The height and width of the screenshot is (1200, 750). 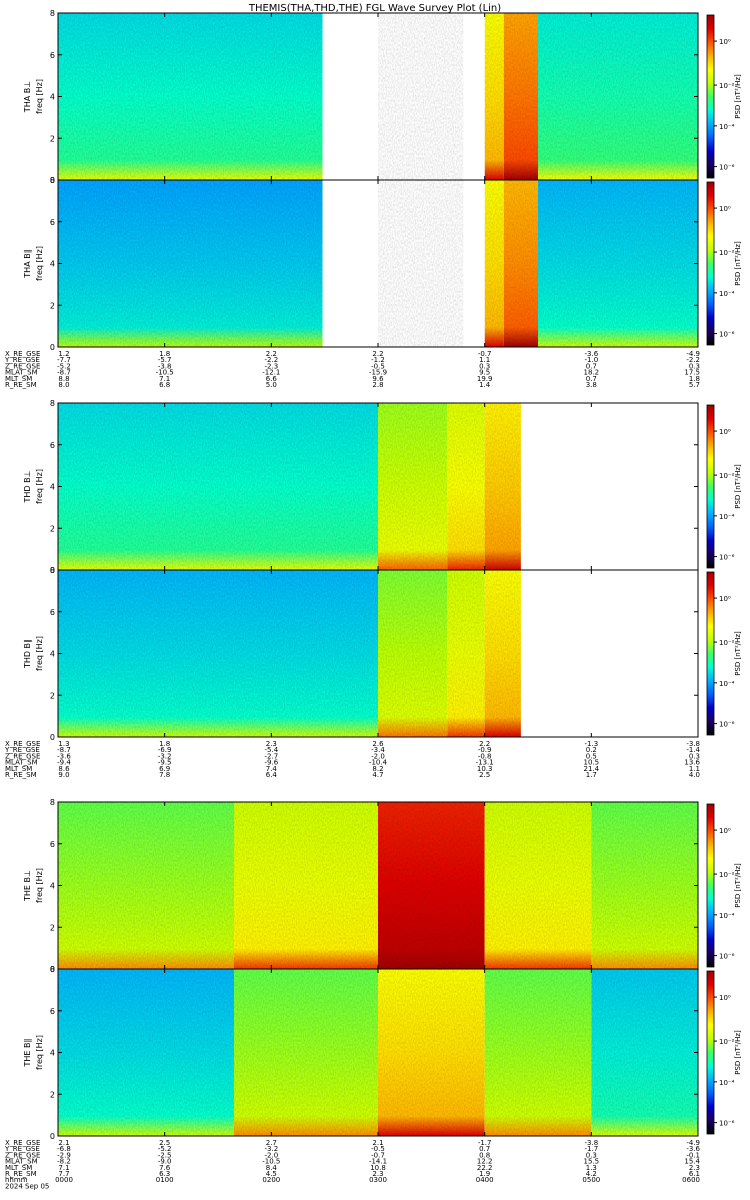 What do you see at coordinates (591, 385) in the screenshot?
I see `ephemeris-value: 3.8` at bounding box center [591, 385].